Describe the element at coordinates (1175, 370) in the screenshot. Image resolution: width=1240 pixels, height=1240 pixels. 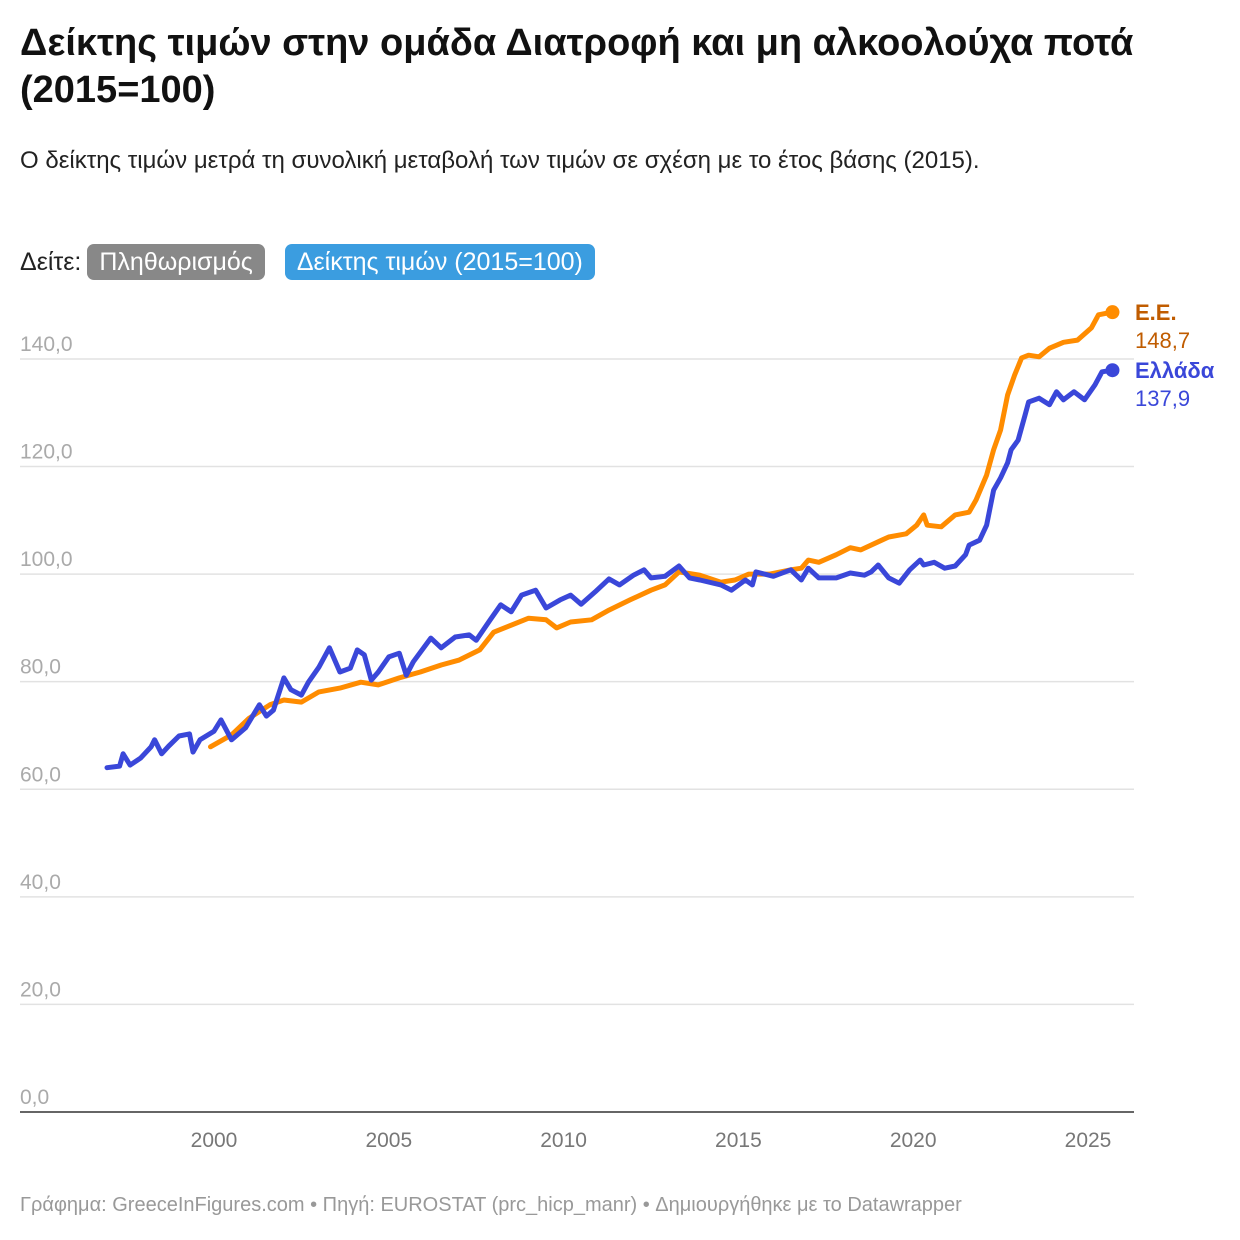
I see `series-label: Ελλάδα` at that location.